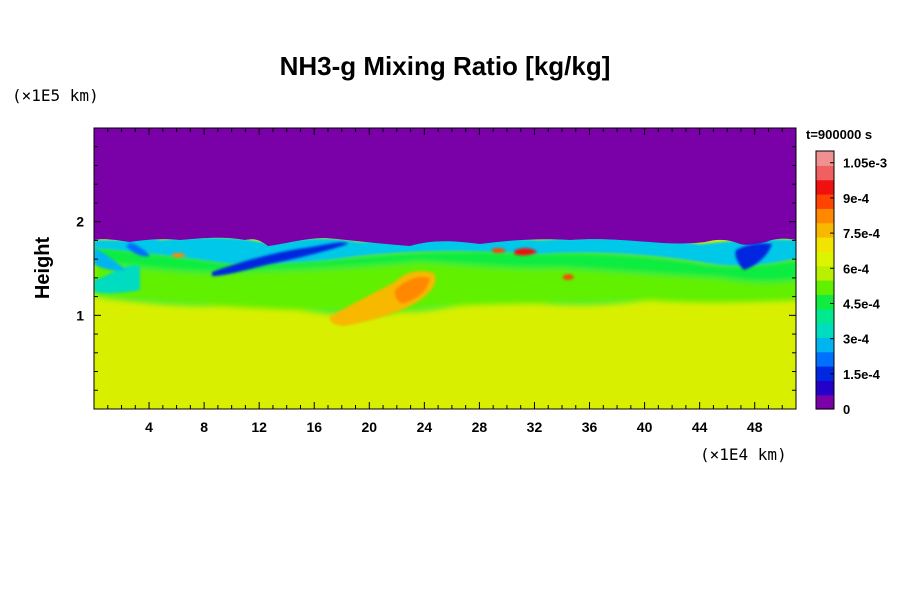 Image resolution: width=900 pixels, height=600 pixels. I want to click on x-tick-label: 44, so click(700, 427).